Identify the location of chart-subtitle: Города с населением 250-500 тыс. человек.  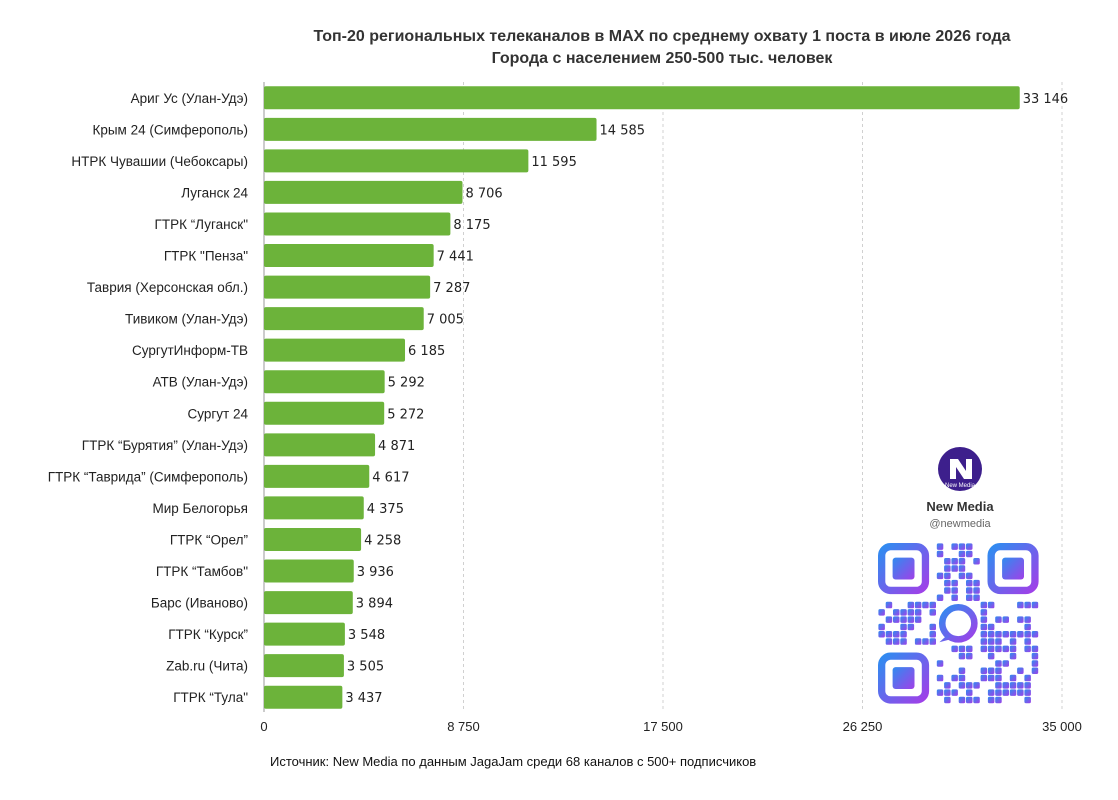
(663, 58).